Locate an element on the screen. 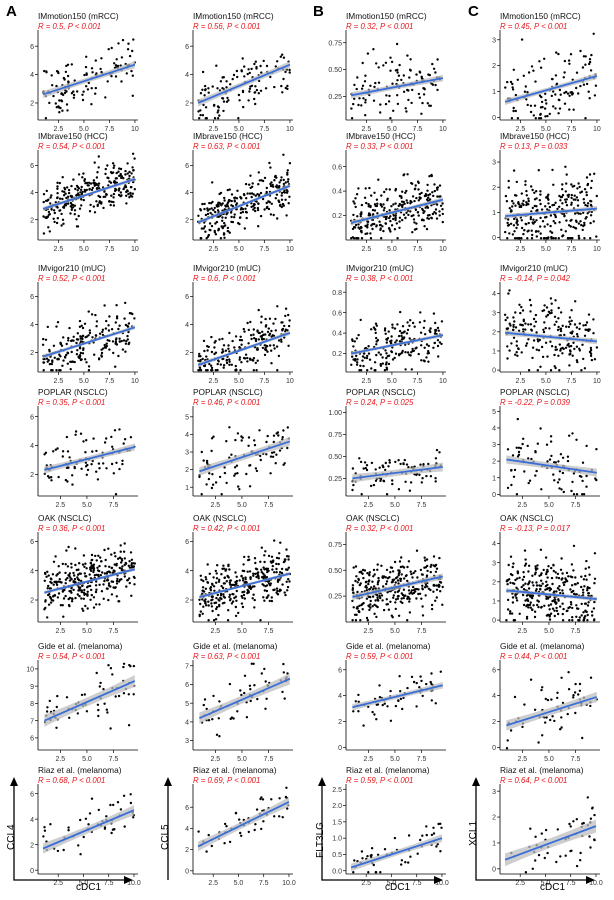 The height and width of the screenshot is (900, 614). y-tick-label: 0.6 is located at coordinates (337, 313).